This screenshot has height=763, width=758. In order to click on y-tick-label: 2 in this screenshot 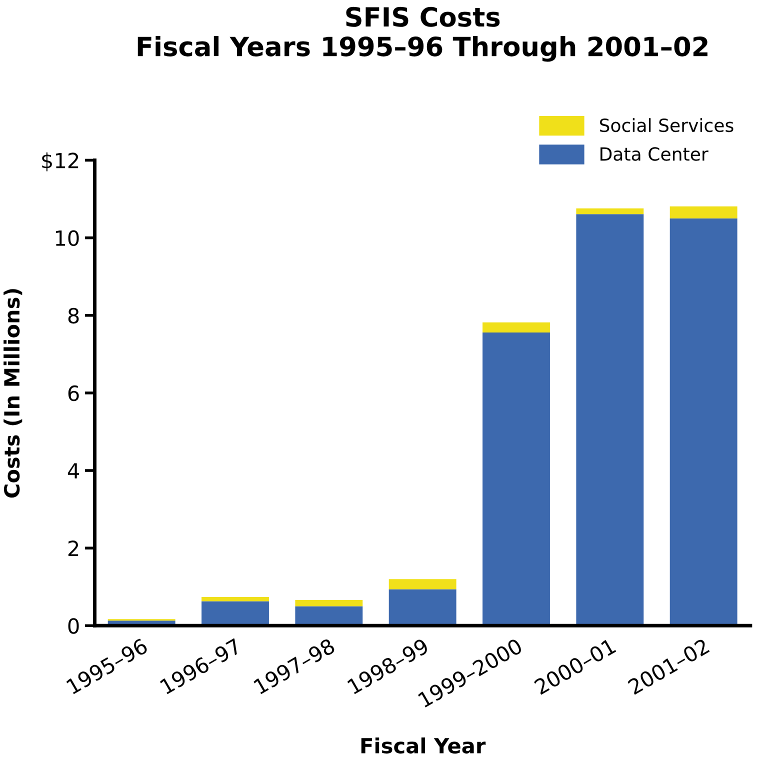, I will do `click(73, 548)`.